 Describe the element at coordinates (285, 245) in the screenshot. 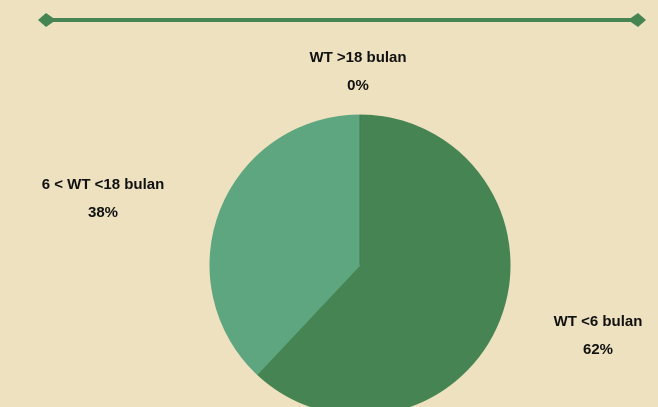

I see `pie-slice` at that location.